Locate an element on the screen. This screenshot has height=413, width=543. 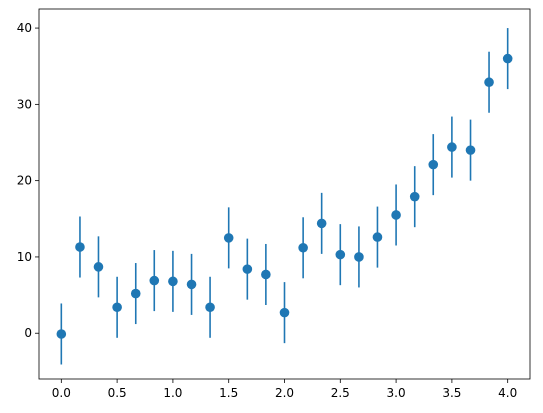
y-axis: 0 10 20 30 40 is located at coordinates (28, 180).